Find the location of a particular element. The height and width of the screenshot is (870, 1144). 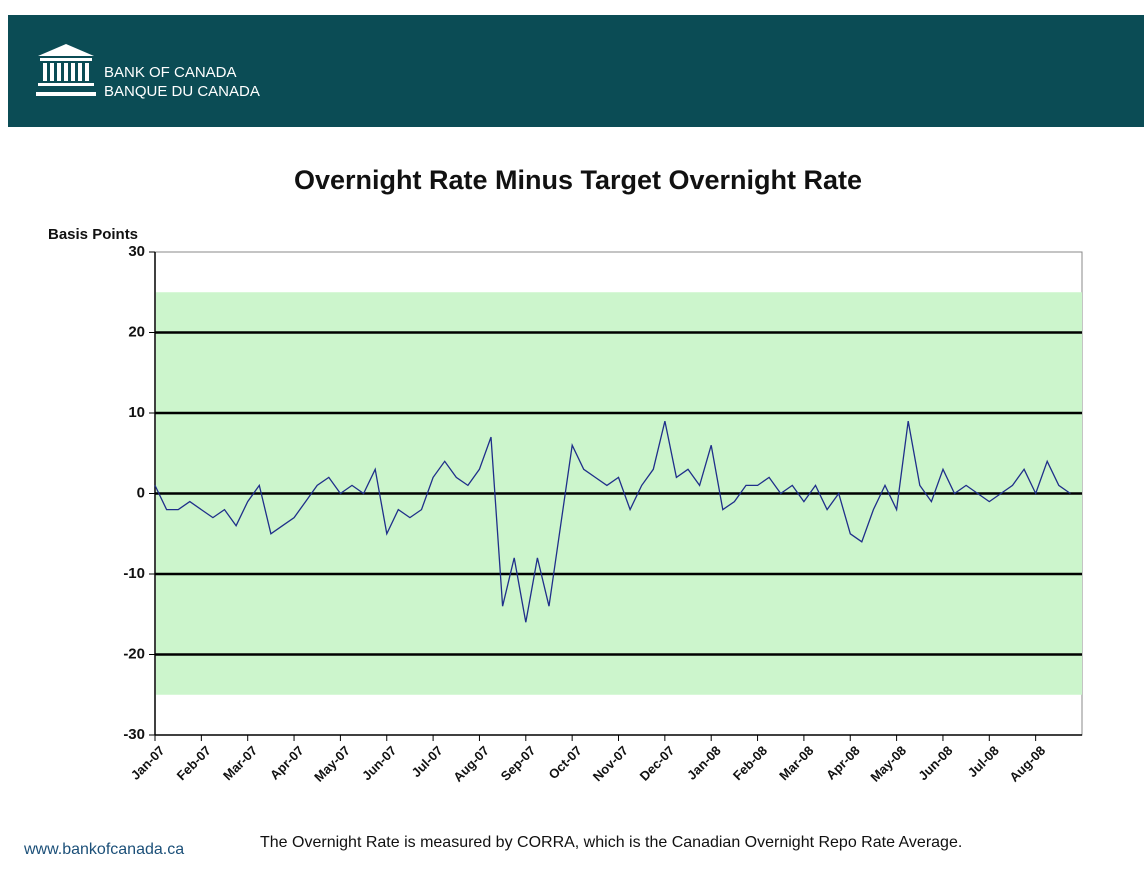

y-tick-label: -30 is located at coordinates (134, 734).